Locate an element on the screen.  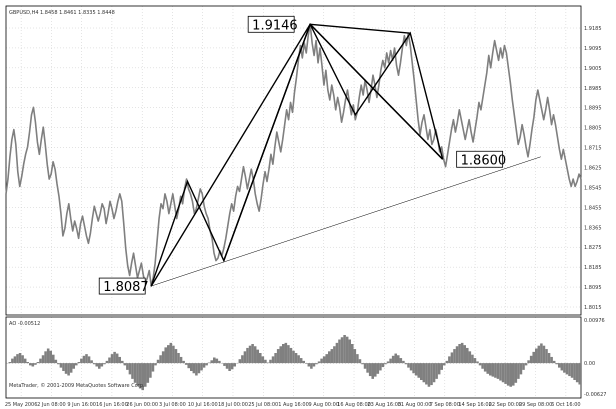
y-tick-label: 1.8895 is located at coordinates (593, 109).